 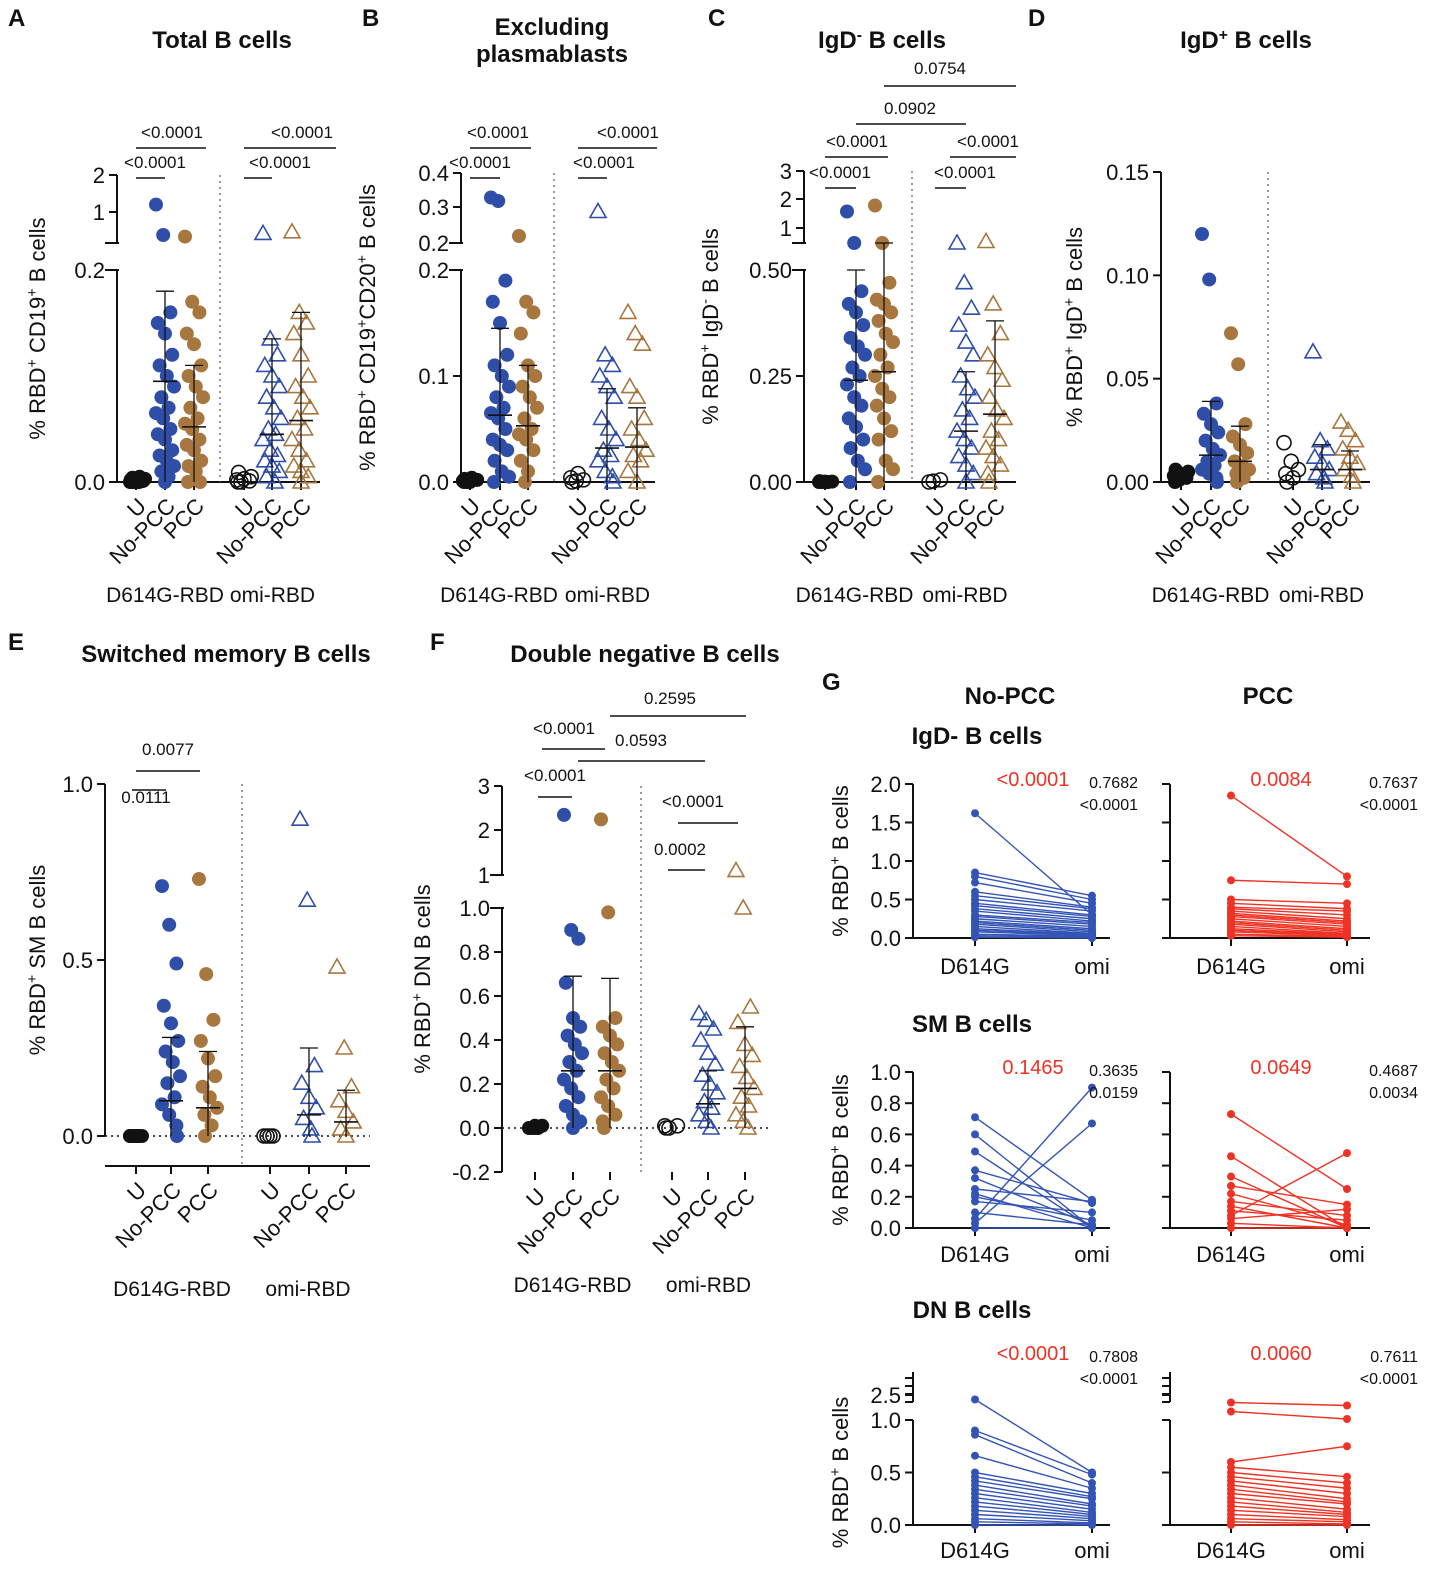 What do you see at coordinates (474, 952) in the screenshot?
I see `y-tick-label: 0.8` at bounding box center [474, 952].